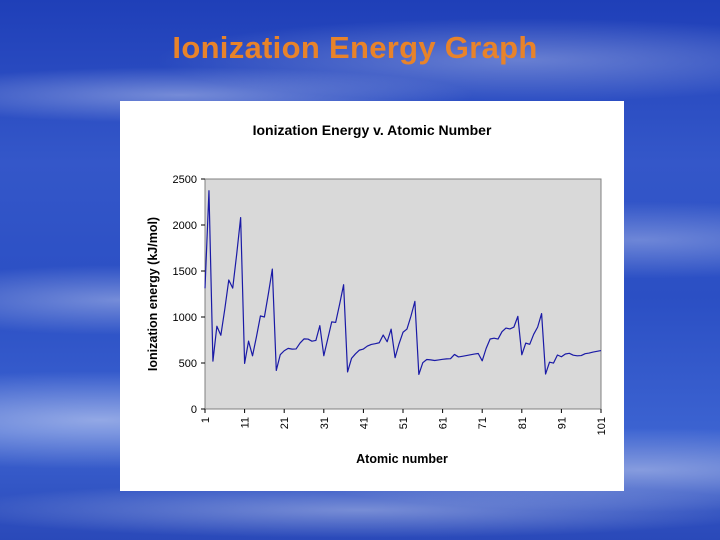 The width and height of the screenshot is (720, 540). I want to click on x-axis-label: Atomic number, so click(402, 459).